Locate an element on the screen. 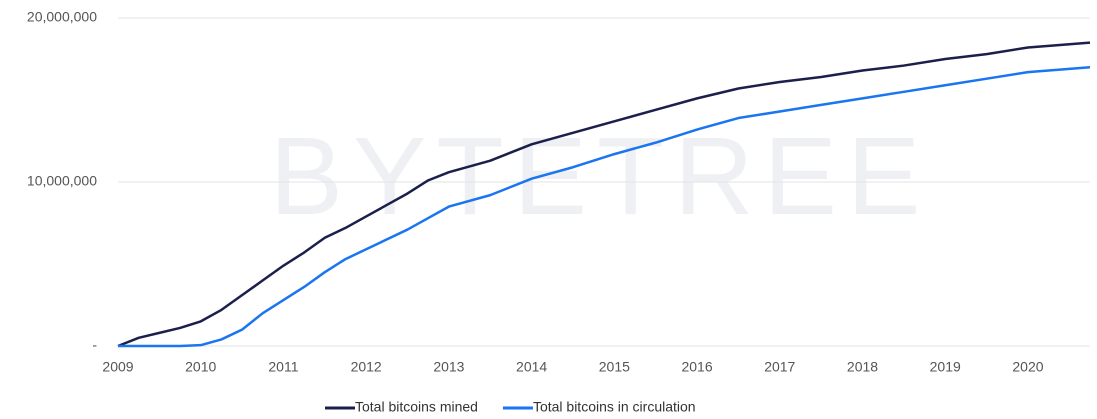  y-tick-label: - is located at coordinates (94, 345).